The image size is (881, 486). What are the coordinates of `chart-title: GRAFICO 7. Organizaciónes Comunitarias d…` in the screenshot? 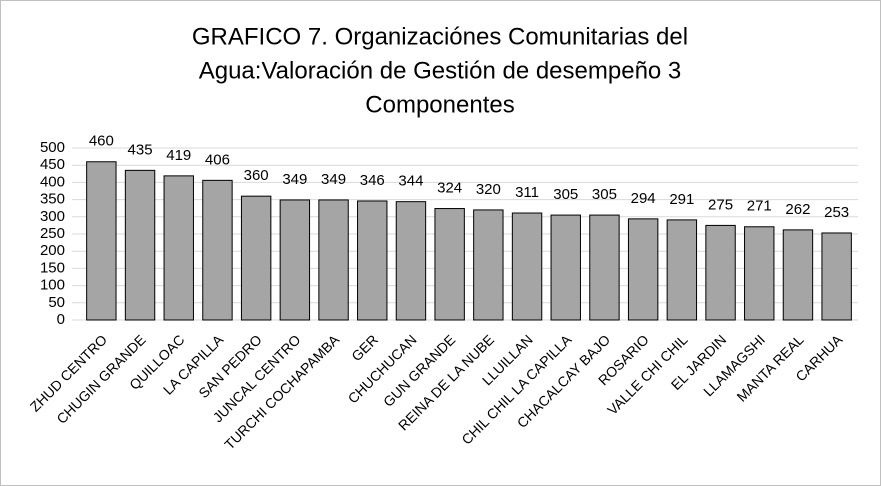 It's located at (440, 36).